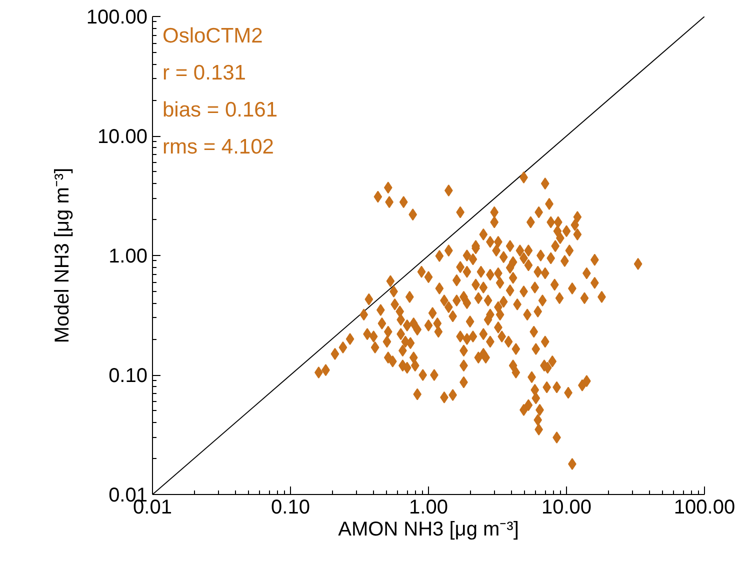 The width and height of the screenshot is (752, 565). I want to click on annotation: rms = 4.102, so click(218, 147).